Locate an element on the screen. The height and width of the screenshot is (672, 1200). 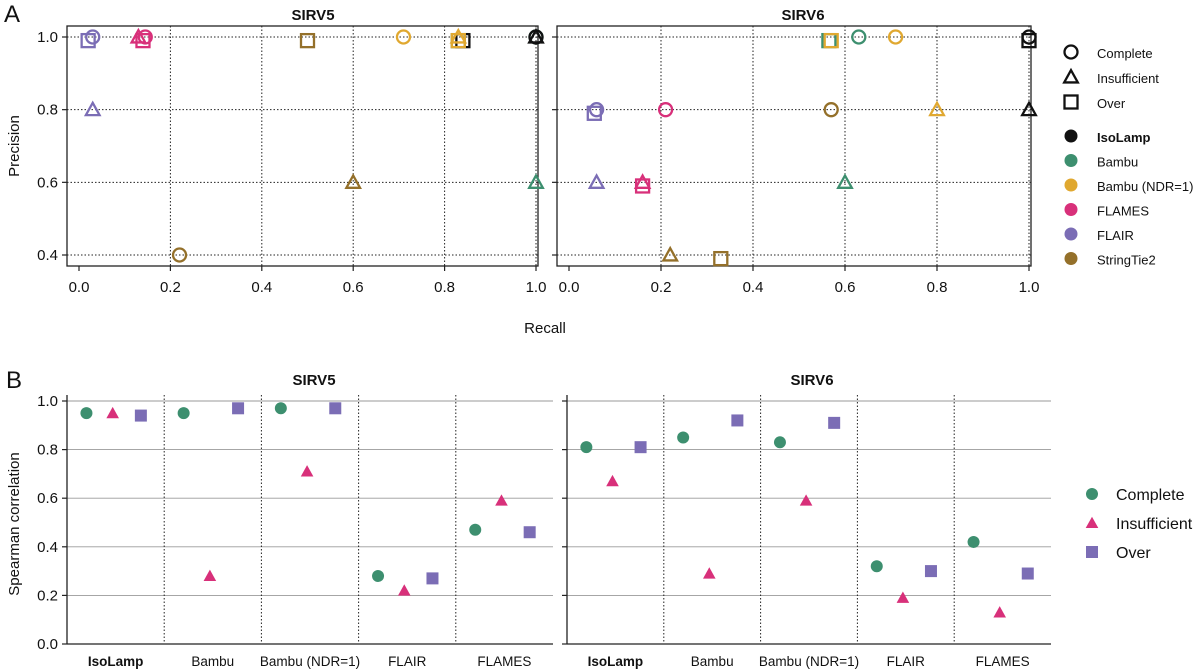
panel-letter-a: A is located at coordinates (12, 14).